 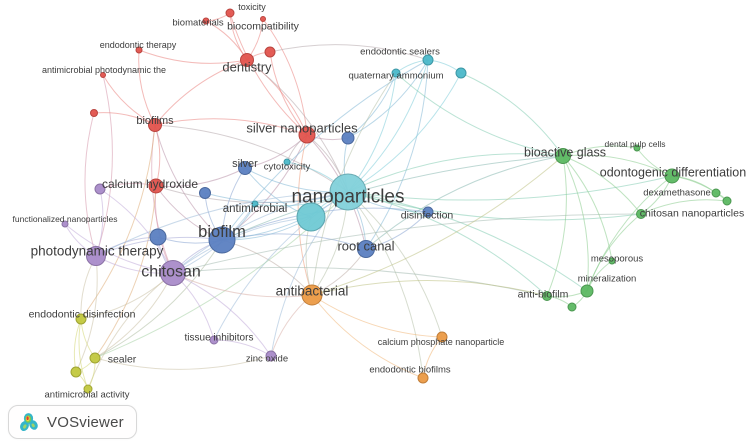 What do you see at coordinates (287, 162) in the screenshot?
I see `node-cytotoxicity` at bounding box center [287, 162].